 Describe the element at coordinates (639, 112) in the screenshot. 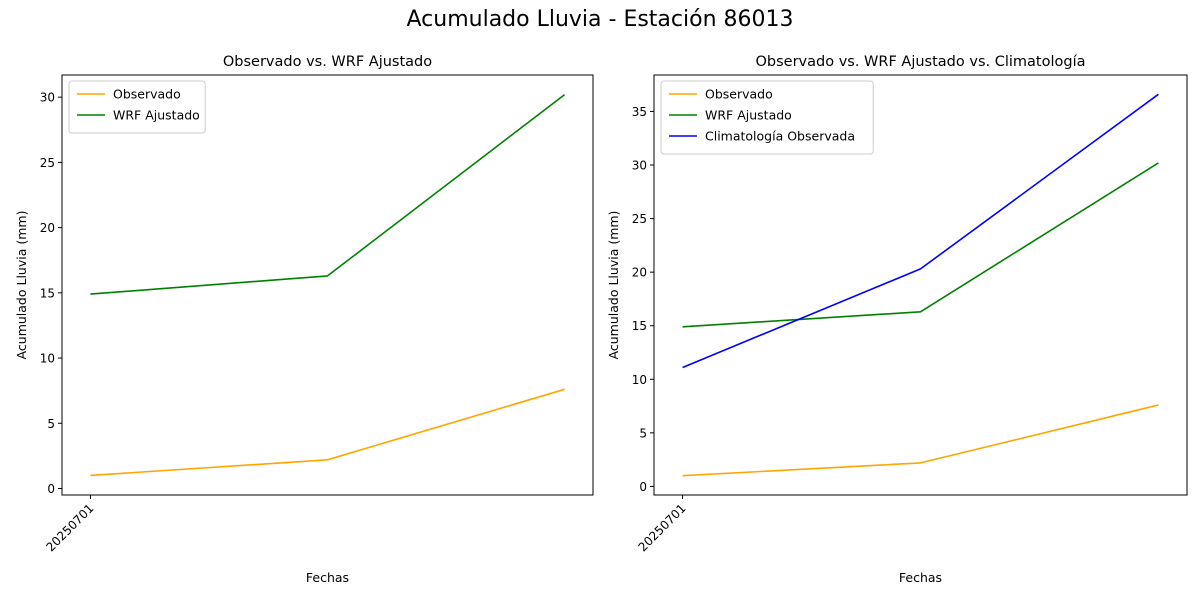

I see `y-tick-label: 35` at that location.